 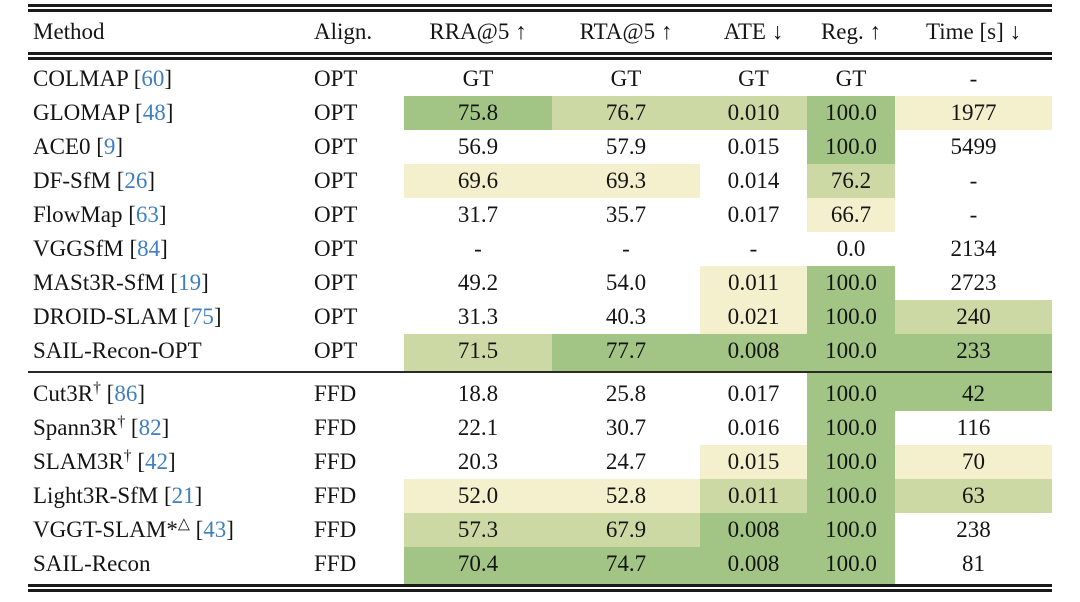 I want to click on method-cell: ACE0 [9], so click(x=78, y=146).